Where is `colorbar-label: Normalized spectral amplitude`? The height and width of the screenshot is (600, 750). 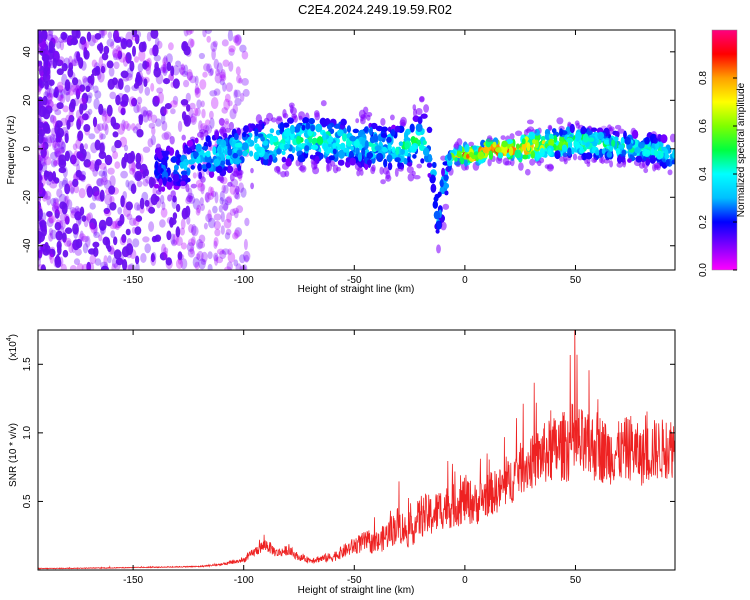
colorbar-label: Normalized spectral amplitude is located at coordinates (741, 149).